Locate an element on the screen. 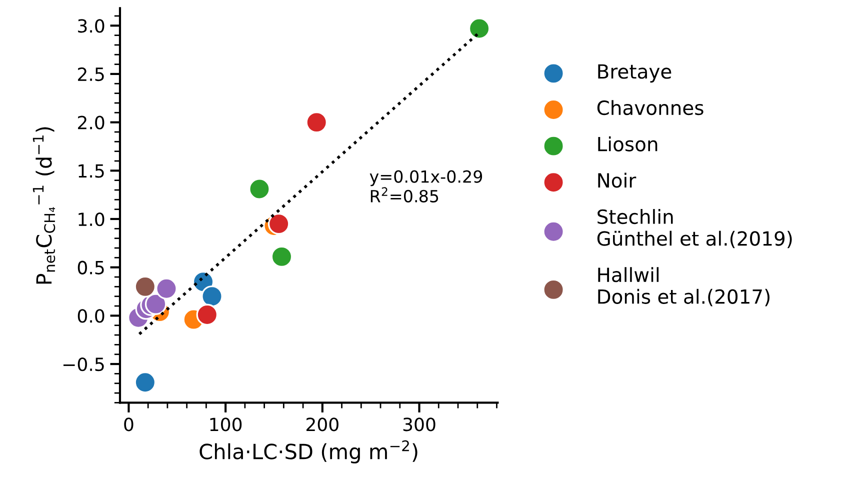  x-tick-label: 300 is located at coordinates (419, 425).